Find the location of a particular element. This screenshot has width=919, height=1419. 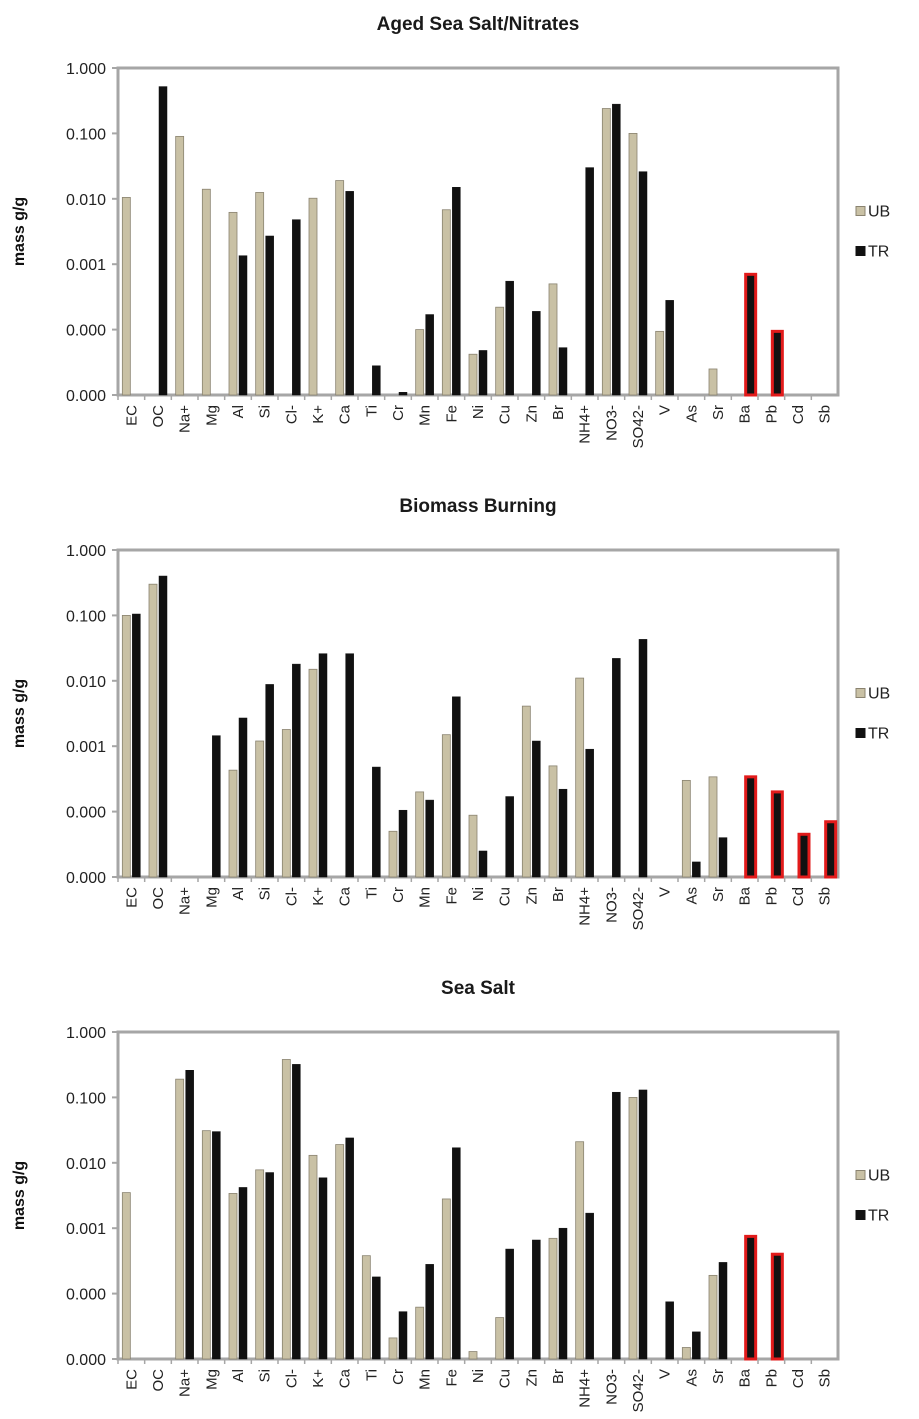

bar-ub-Na+ is located at coordinates (180, 265).